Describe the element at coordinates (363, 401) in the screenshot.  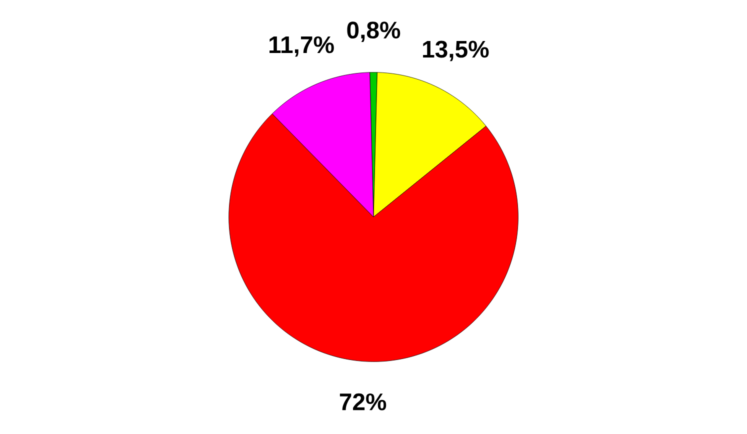
I see `data-label: 72%` at that location.